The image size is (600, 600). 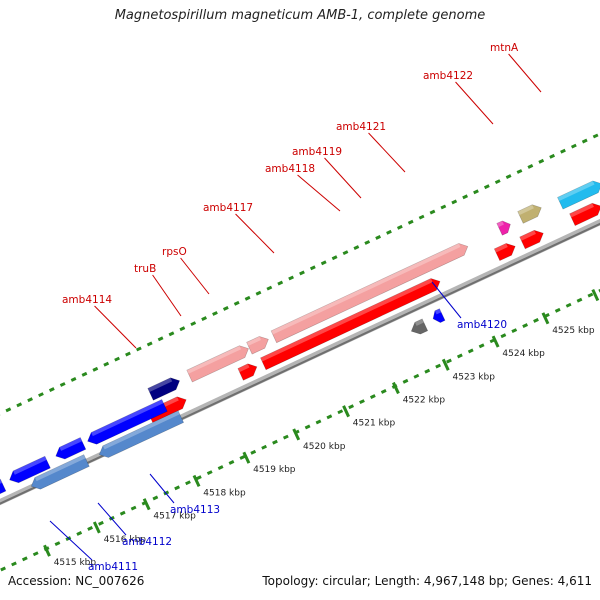 What do you see at coordinates (228, 208) in the screenshot?
I see `gene-label: amb4117` at bounding box center [228, 208].